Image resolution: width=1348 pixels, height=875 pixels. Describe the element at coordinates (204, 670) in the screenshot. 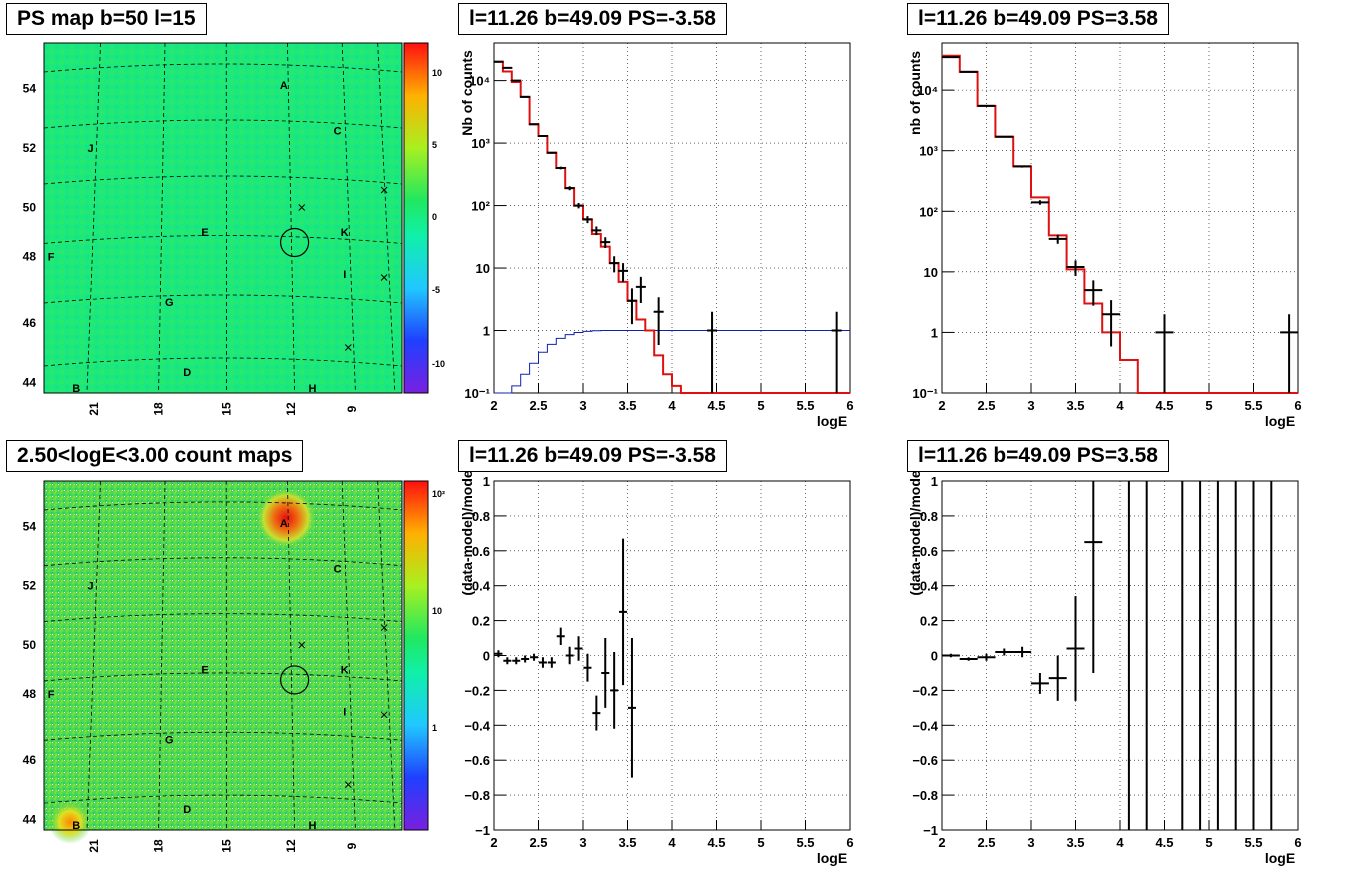

I see `count-map-source-e: E` at that location.